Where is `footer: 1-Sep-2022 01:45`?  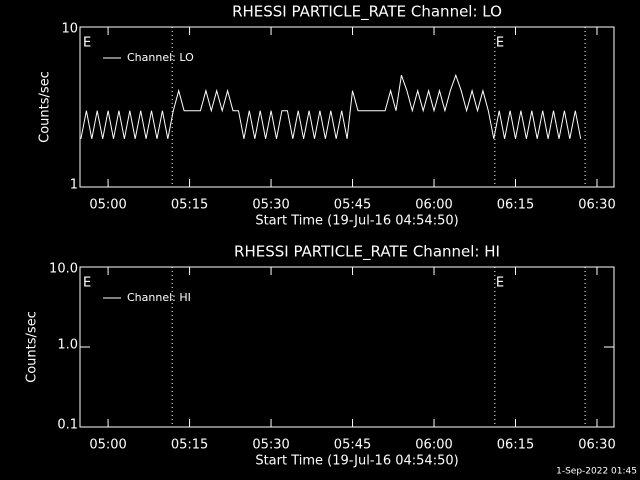
footer: 1-Sep-2022 01:45 is located at coordinates (596, 472).